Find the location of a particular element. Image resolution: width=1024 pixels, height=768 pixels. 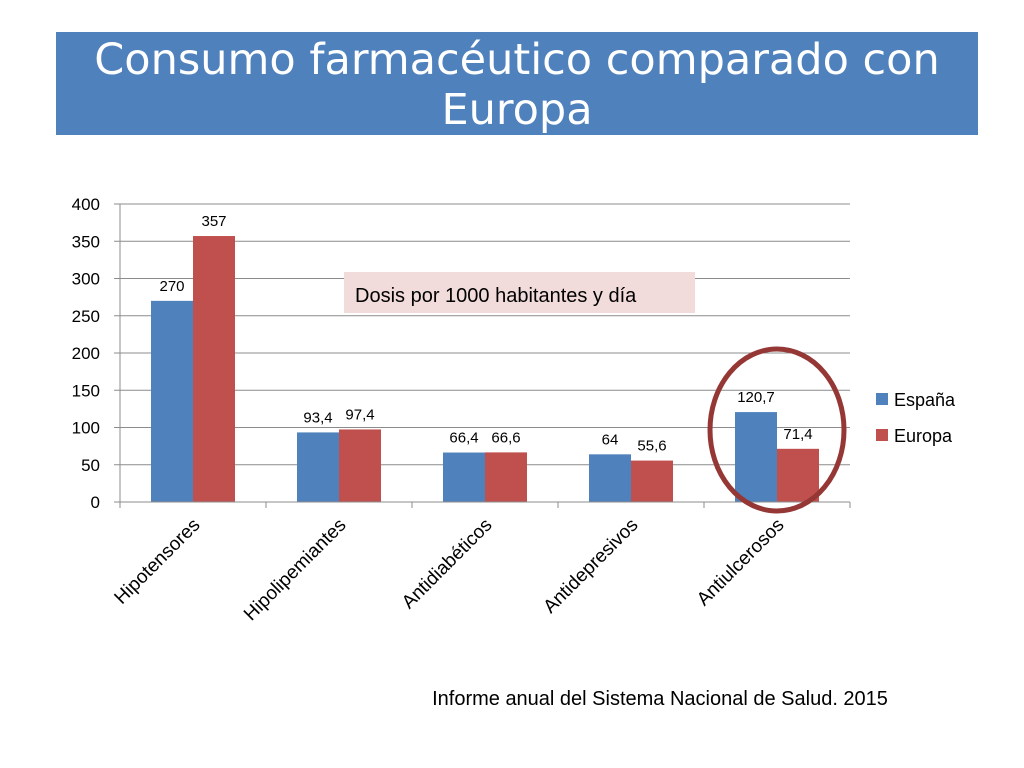

legend: España Europa is located at coordinates (916, 418).